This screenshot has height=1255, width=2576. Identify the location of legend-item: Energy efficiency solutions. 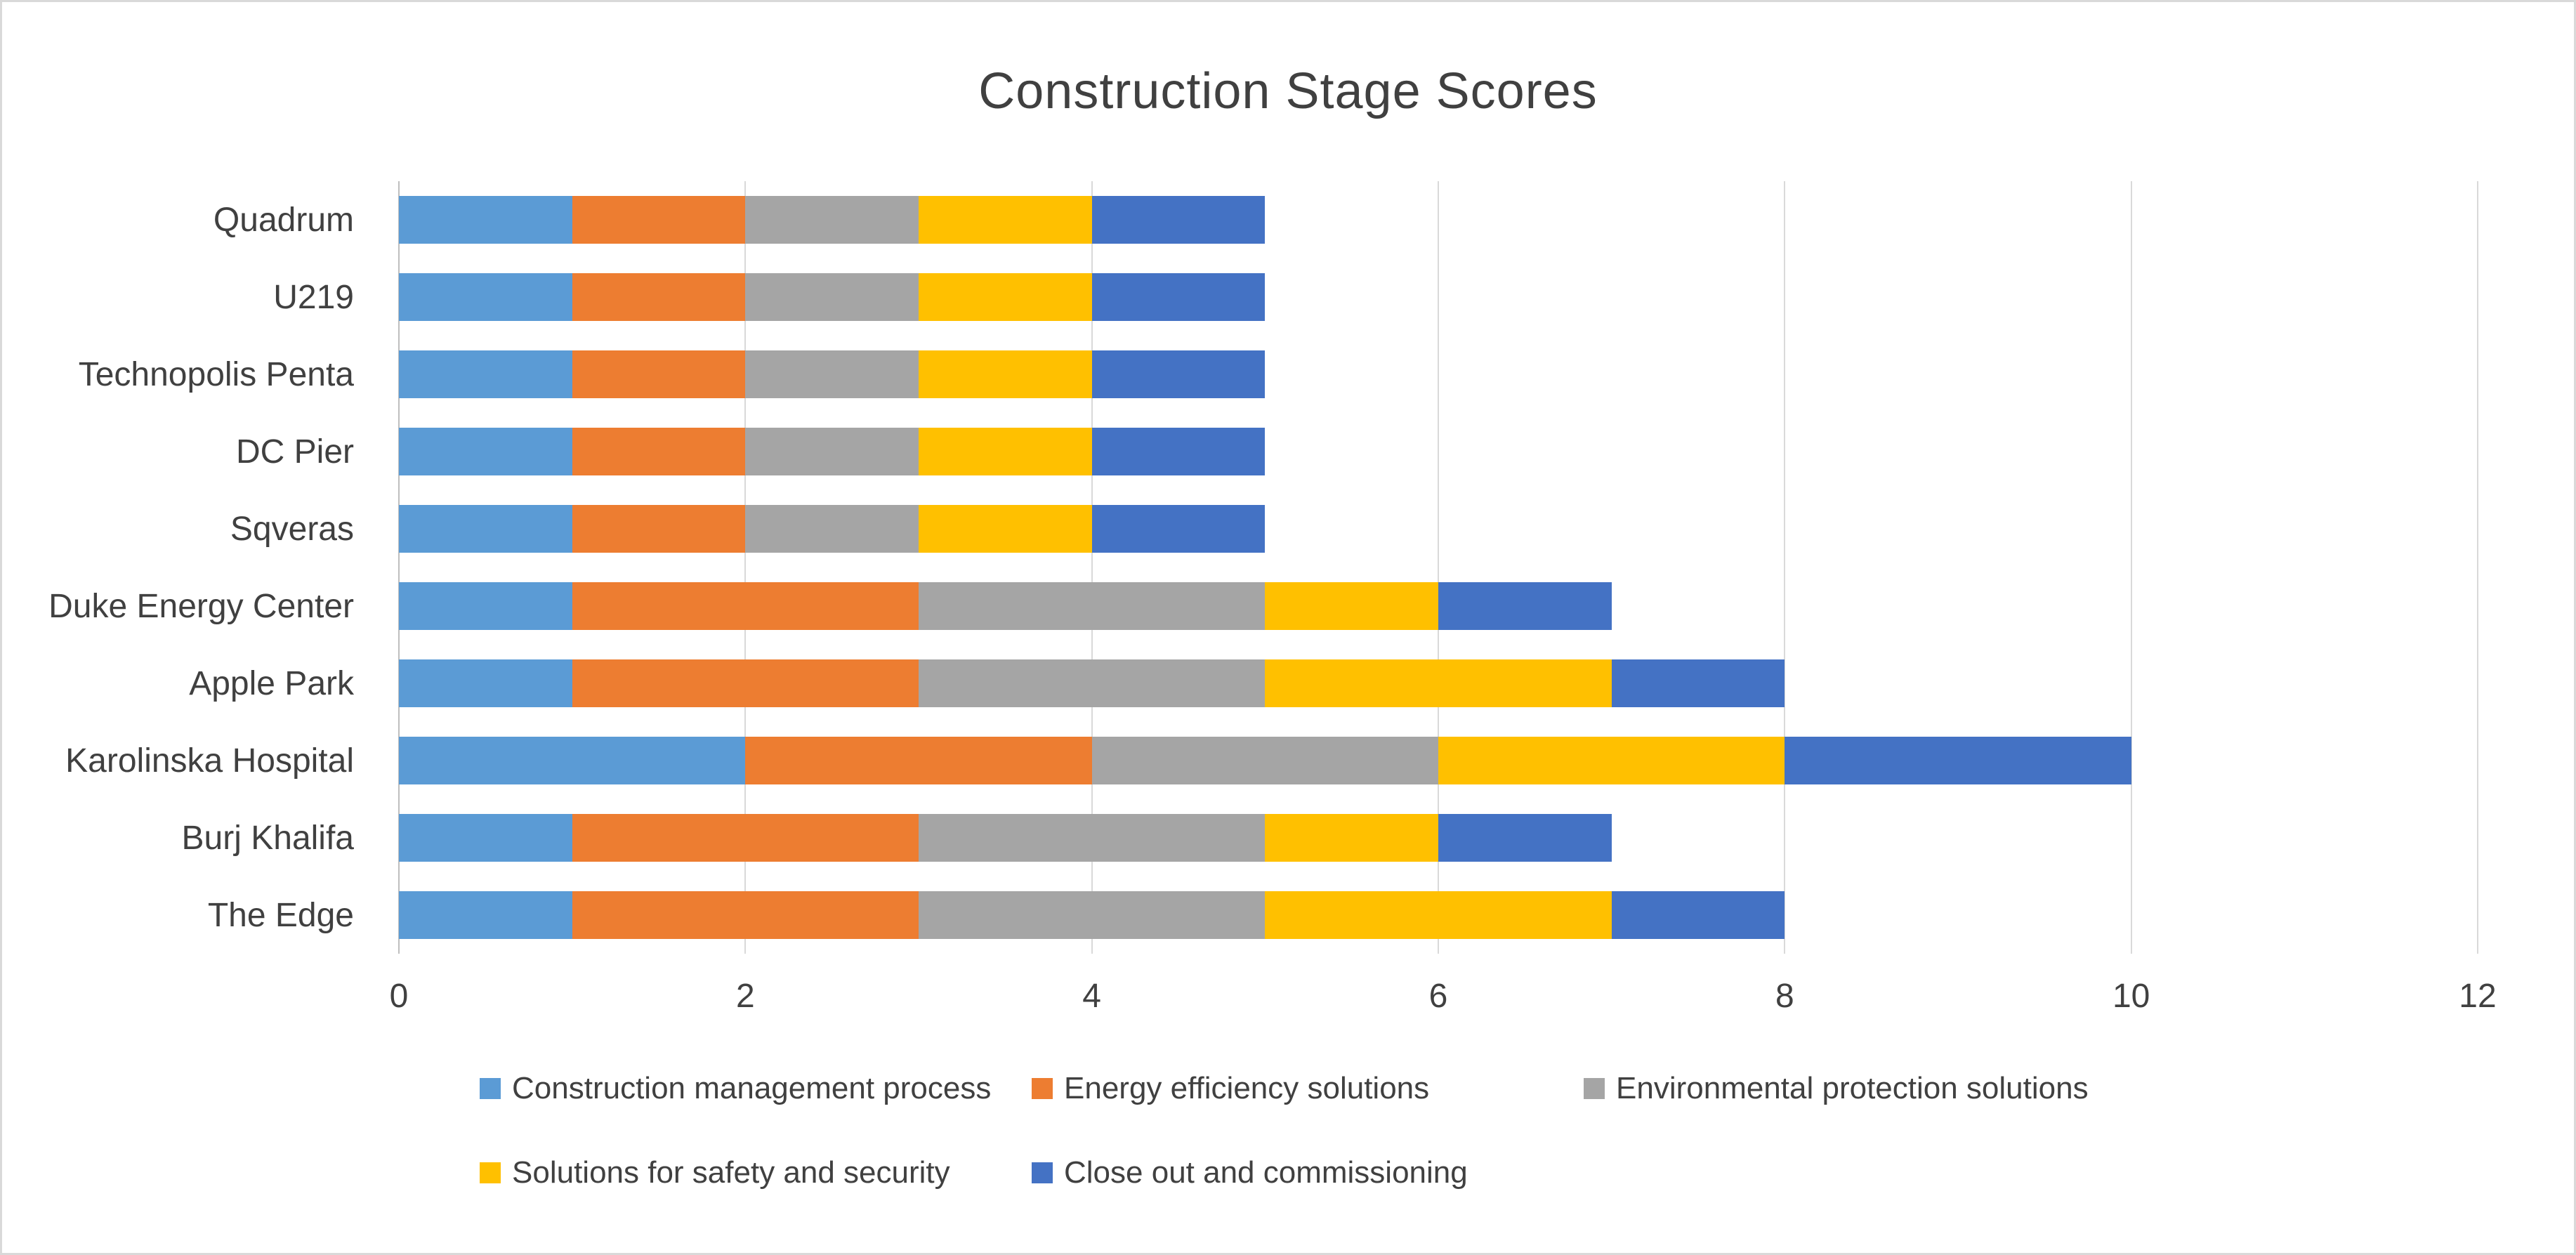
(1308, 1088).